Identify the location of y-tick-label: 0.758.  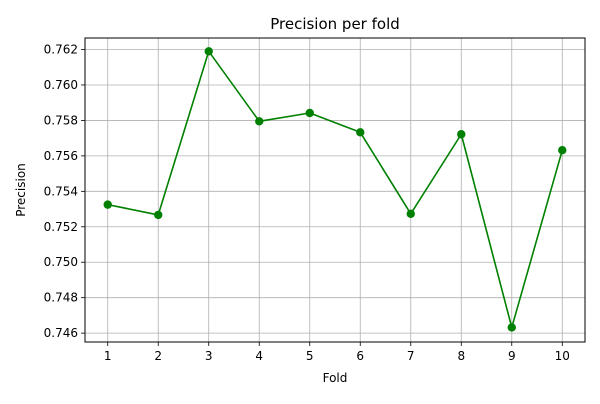
(61, 120).